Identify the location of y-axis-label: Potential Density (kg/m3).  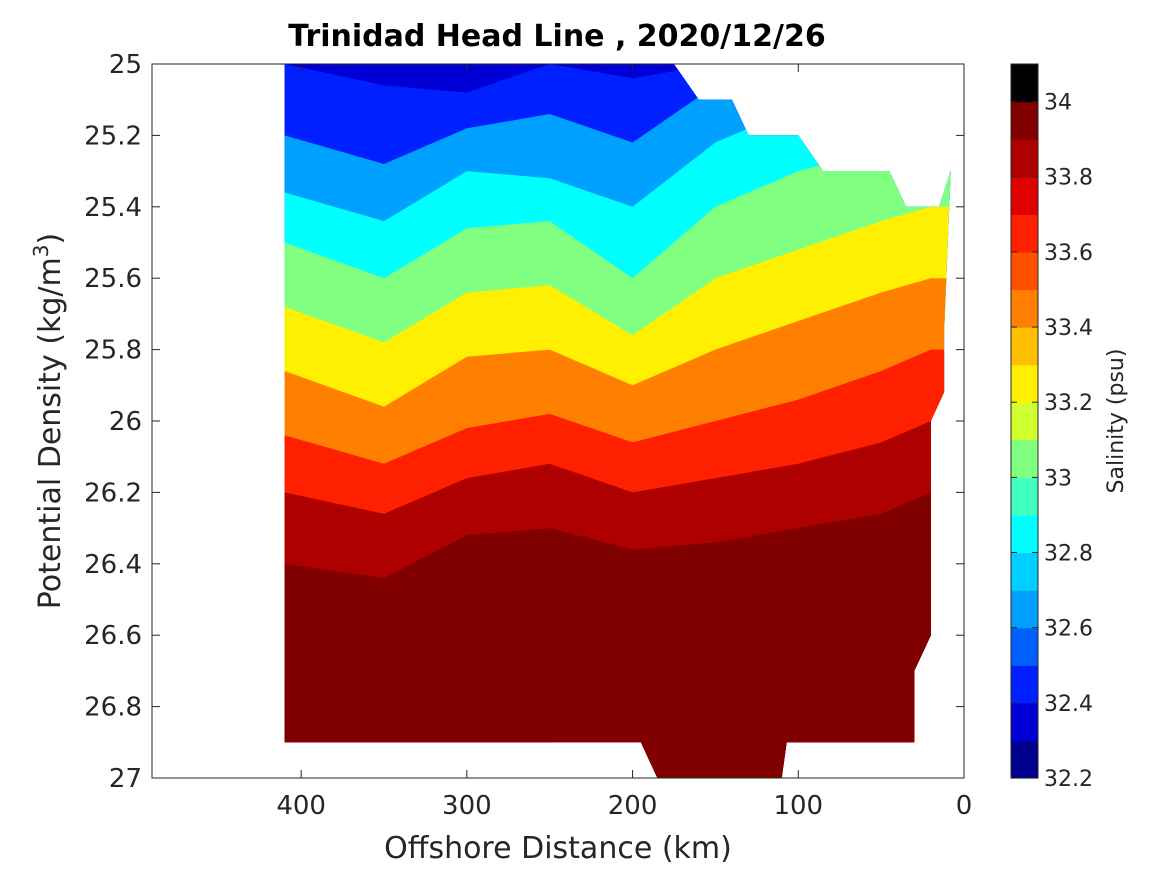
(48, 421).